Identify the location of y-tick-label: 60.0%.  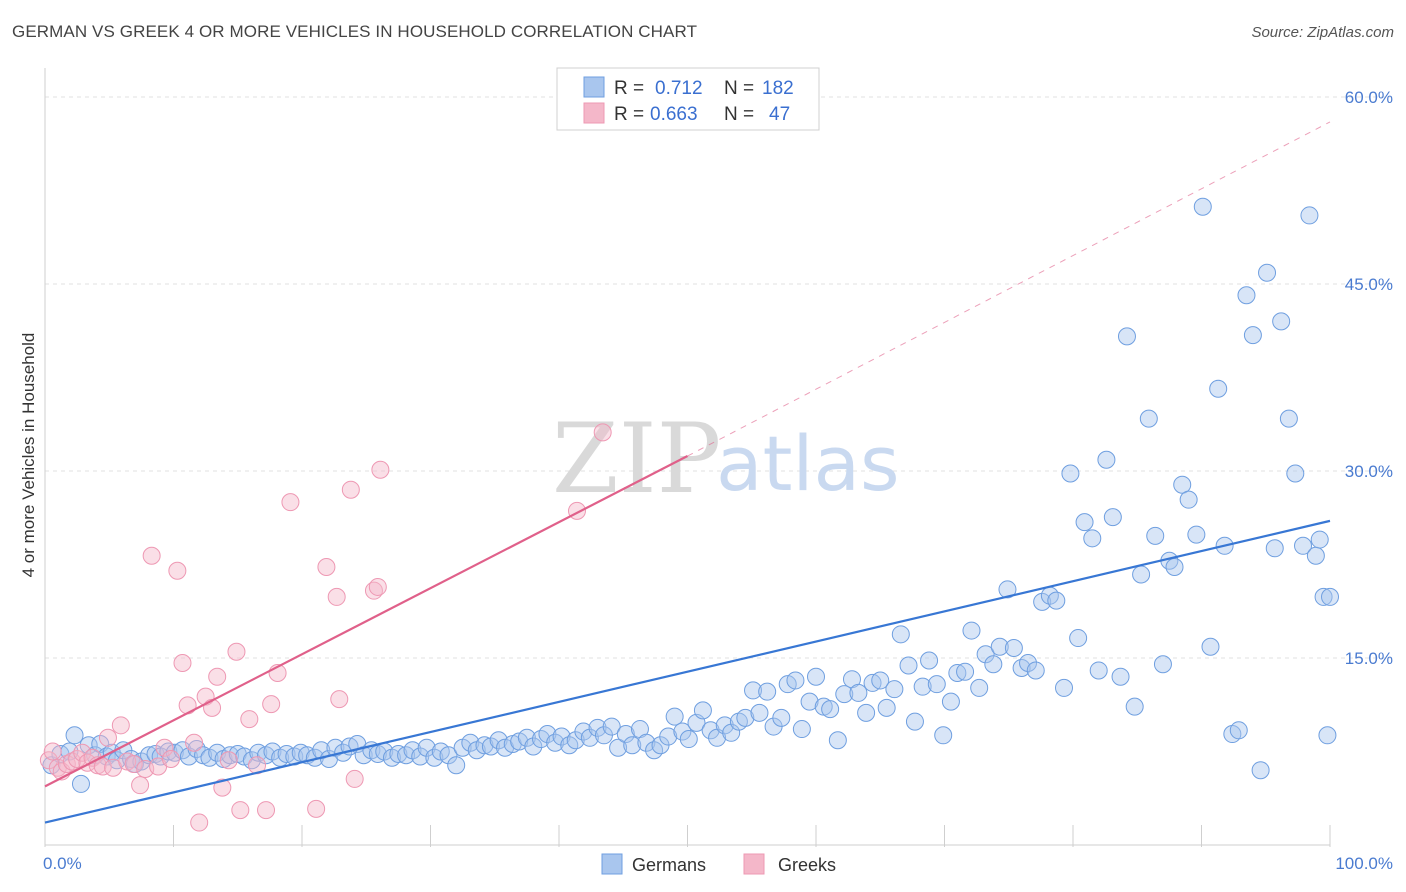
(1369, 97).